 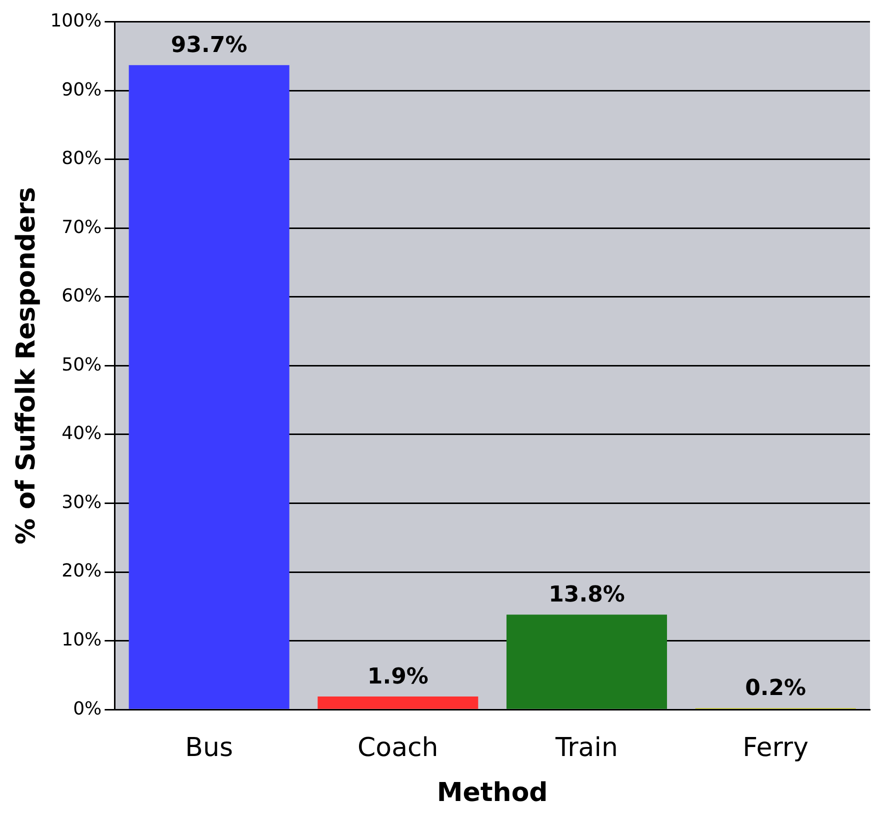 What do you see at coordinates (586, 595) in the screenshot?
I see `data-label: 13.8%` at bounding box center [586, 595].